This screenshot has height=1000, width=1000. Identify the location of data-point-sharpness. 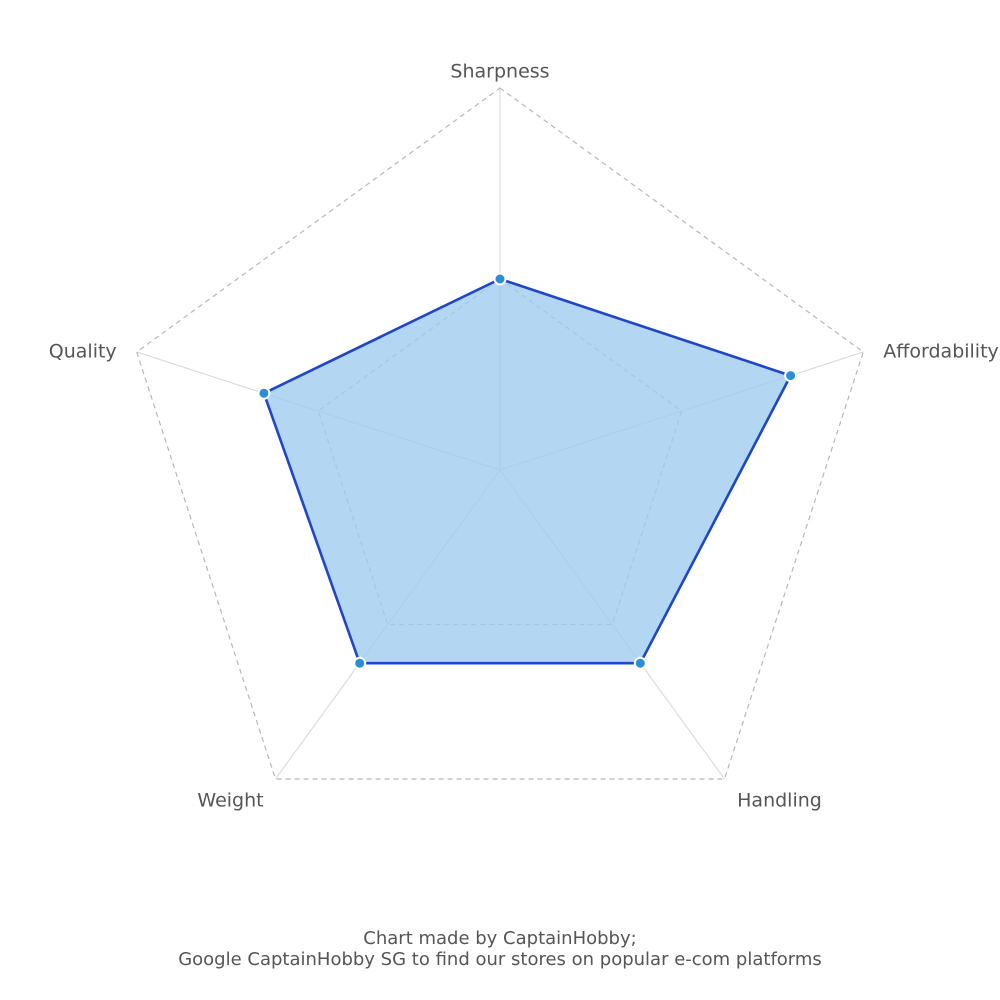
(500, 279).